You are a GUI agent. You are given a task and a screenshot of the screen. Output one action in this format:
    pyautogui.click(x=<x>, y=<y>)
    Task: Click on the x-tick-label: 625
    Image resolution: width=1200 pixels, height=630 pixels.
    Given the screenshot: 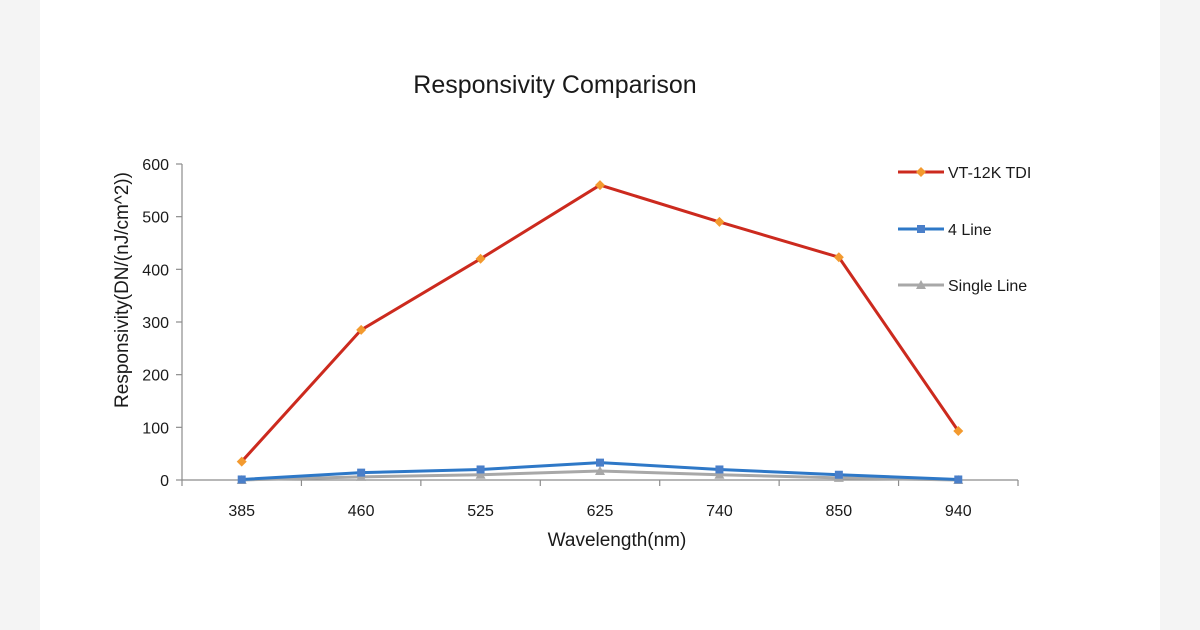 What is the action you would take?
    pyautogui.click(x=600, y=511)
    